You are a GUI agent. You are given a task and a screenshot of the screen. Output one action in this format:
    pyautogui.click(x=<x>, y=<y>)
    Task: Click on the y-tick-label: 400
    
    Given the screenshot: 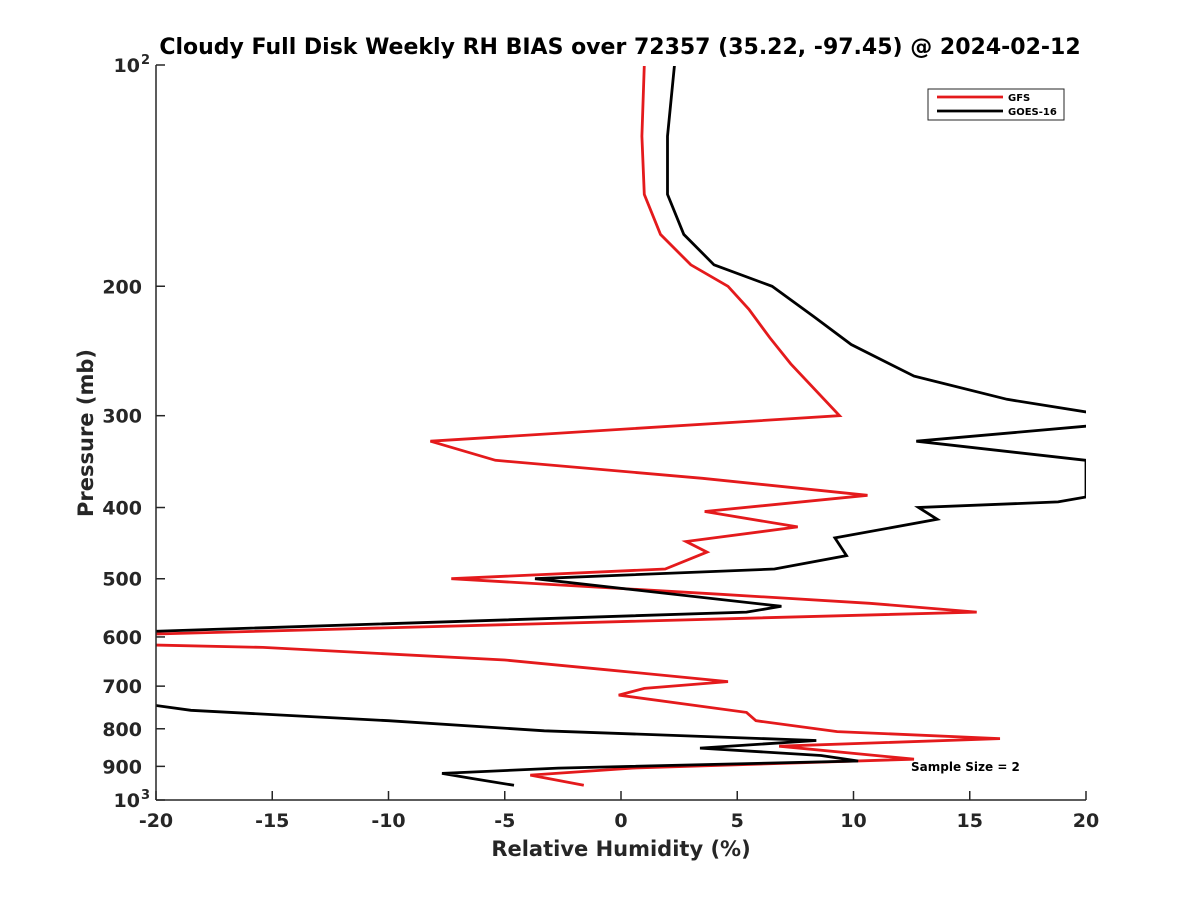 What is the action you would take?
    pyautogui.click(x=122, y=509)
    